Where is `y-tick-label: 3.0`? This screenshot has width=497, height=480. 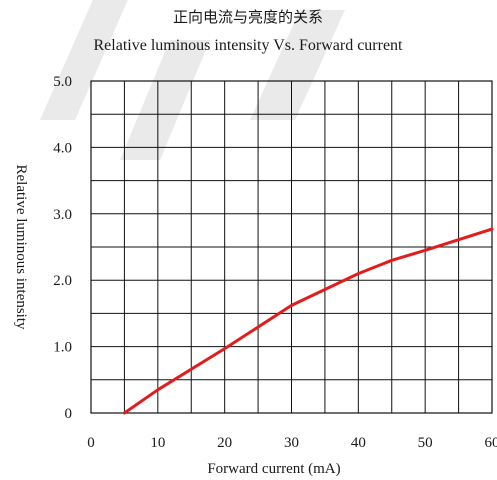 y-tick-label: 3.0 is located at coordinates (62, 215).